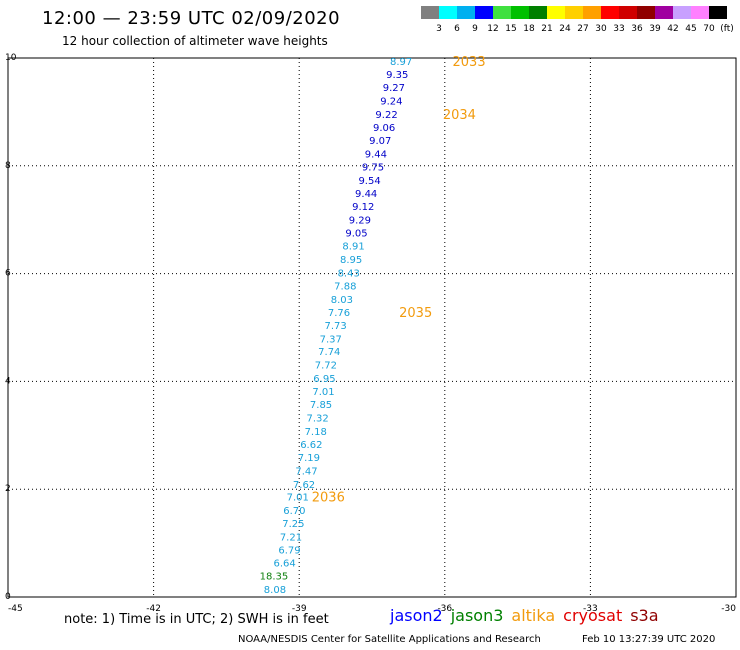  I want to click on legend-item-s3a: s3a, so click(644, 615).